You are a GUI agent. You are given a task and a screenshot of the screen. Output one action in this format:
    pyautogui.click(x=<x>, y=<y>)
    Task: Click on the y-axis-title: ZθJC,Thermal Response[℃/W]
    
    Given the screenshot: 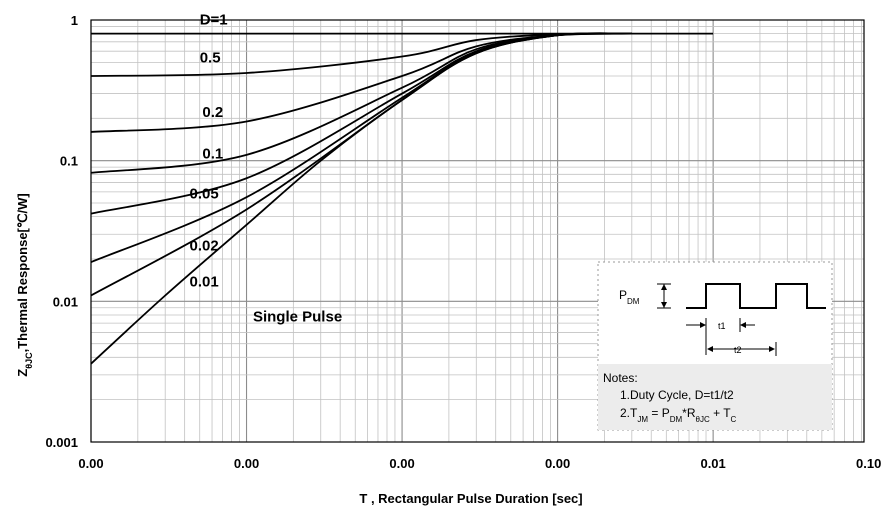 What is the action you would take?
    pyautogui.click(x=24, y=284)
    